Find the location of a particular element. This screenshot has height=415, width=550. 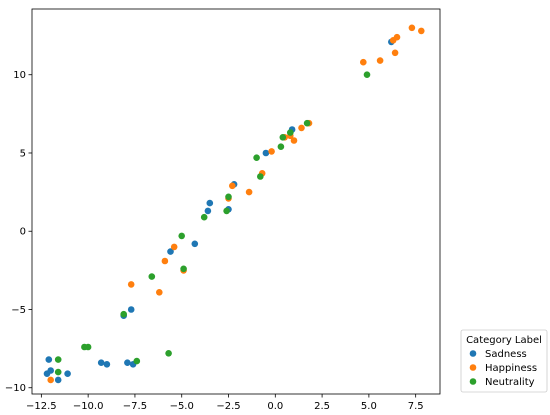

x-tick-label: 2.5 is located at coordinates (322, 406).